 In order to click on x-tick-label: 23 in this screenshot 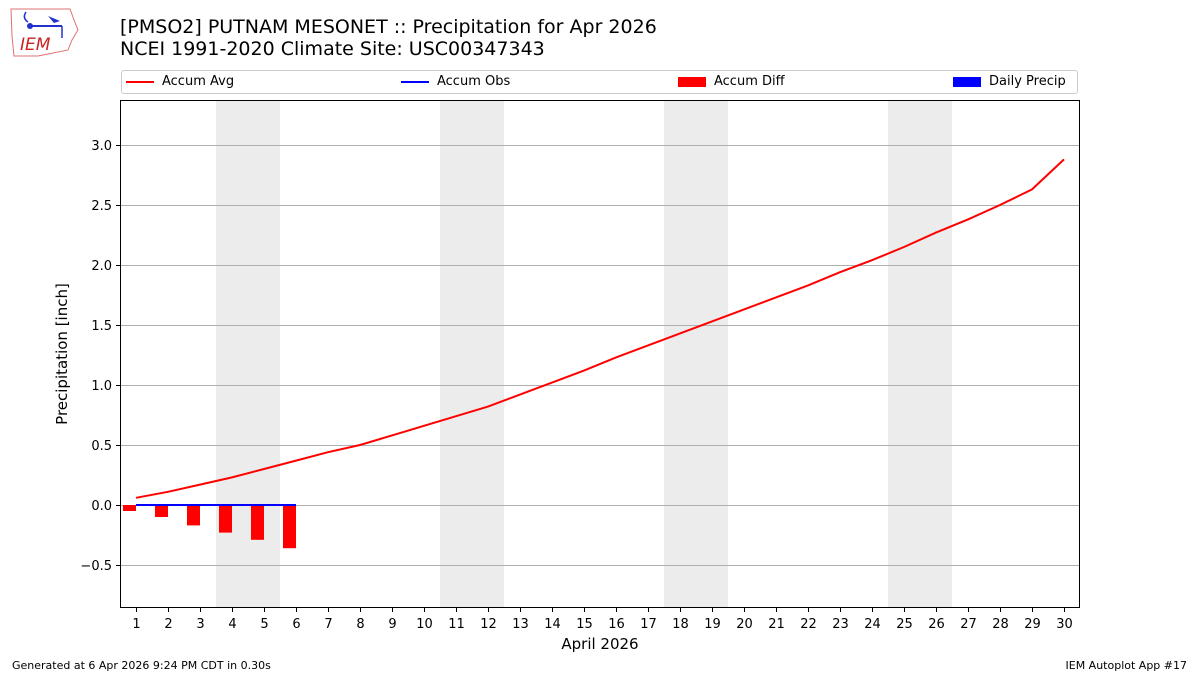, I will do `click(840, 624)`.